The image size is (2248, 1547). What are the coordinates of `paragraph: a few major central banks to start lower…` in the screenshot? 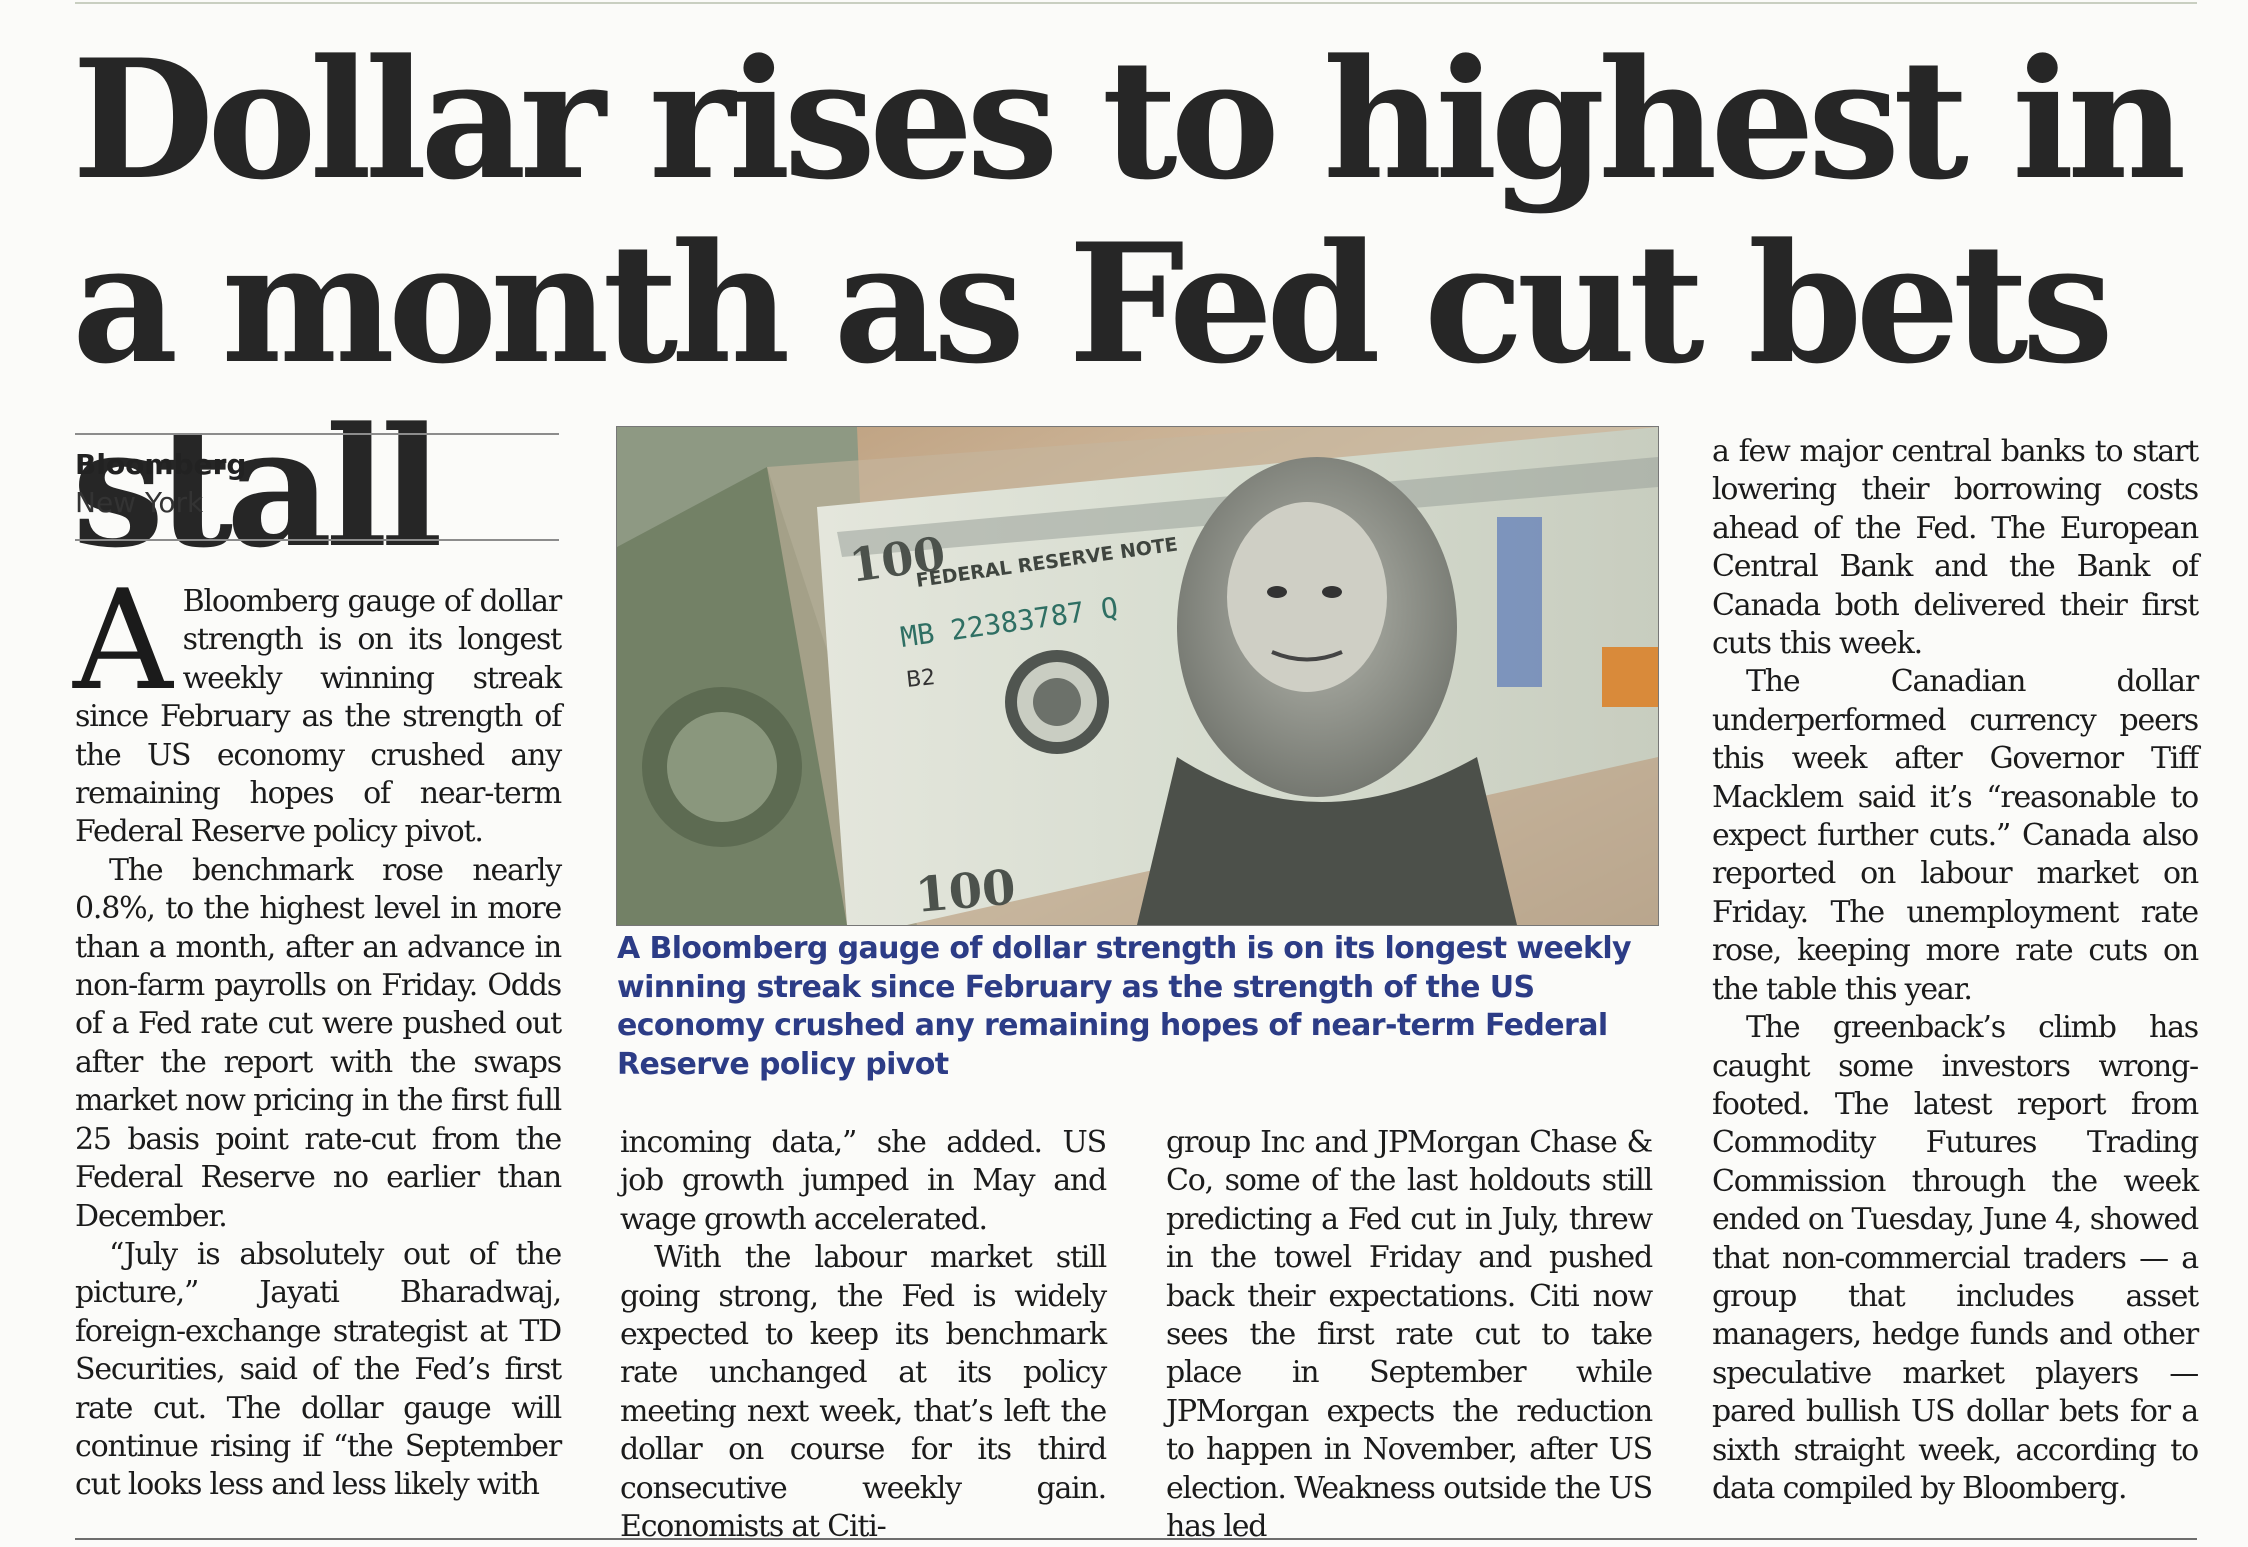 It's located at (1955, 548).